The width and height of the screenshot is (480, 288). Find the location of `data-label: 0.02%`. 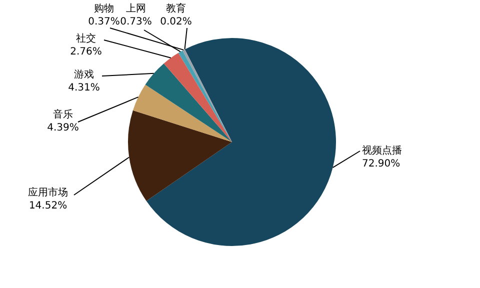

data-label: 0.02% is located at coordinates (176, 22).